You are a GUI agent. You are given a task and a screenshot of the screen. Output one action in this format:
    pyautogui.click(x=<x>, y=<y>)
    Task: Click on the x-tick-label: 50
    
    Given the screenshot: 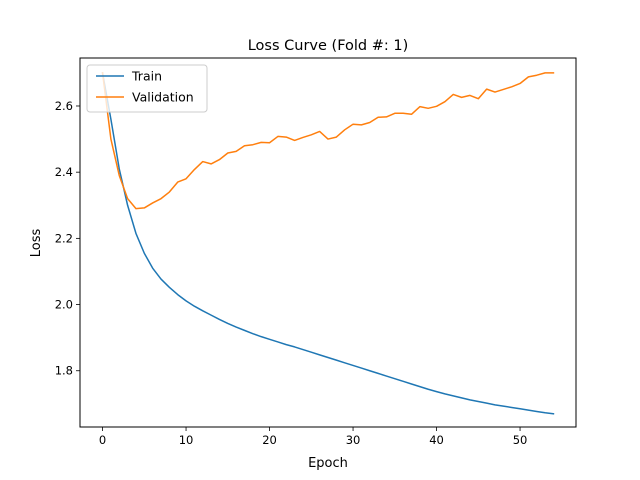 What is the action you would take?
    pyautogui.click(x=520, y=440)
    